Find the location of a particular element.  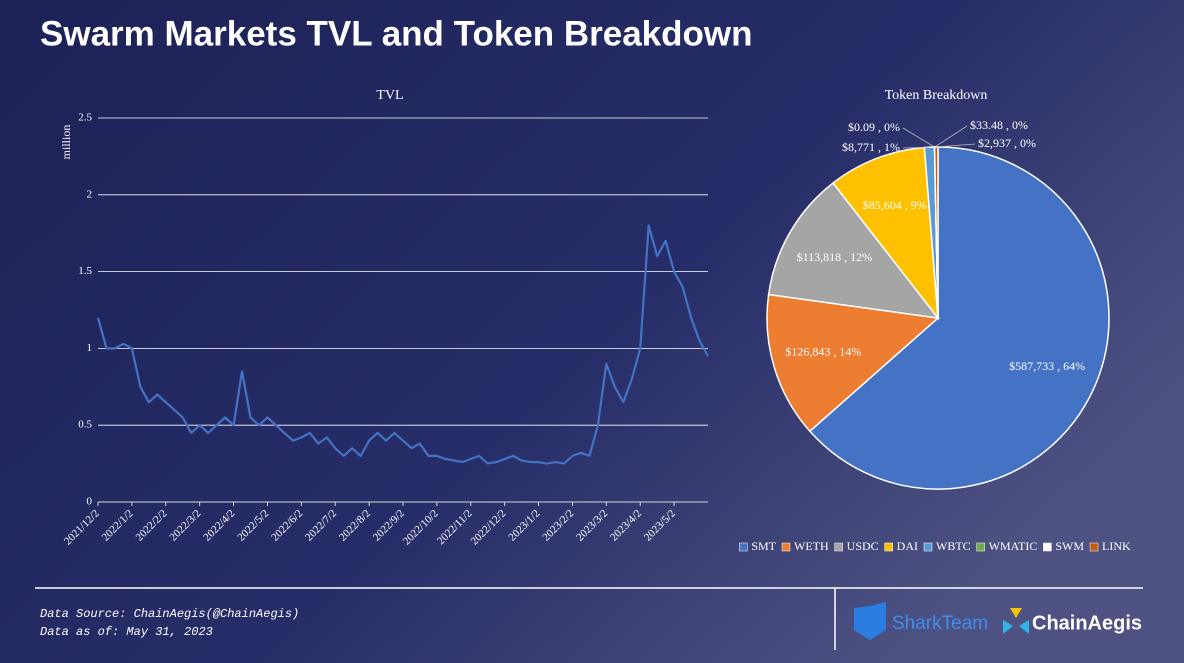

y-tick-label: 1.5 is located at coordinates (85, 271).